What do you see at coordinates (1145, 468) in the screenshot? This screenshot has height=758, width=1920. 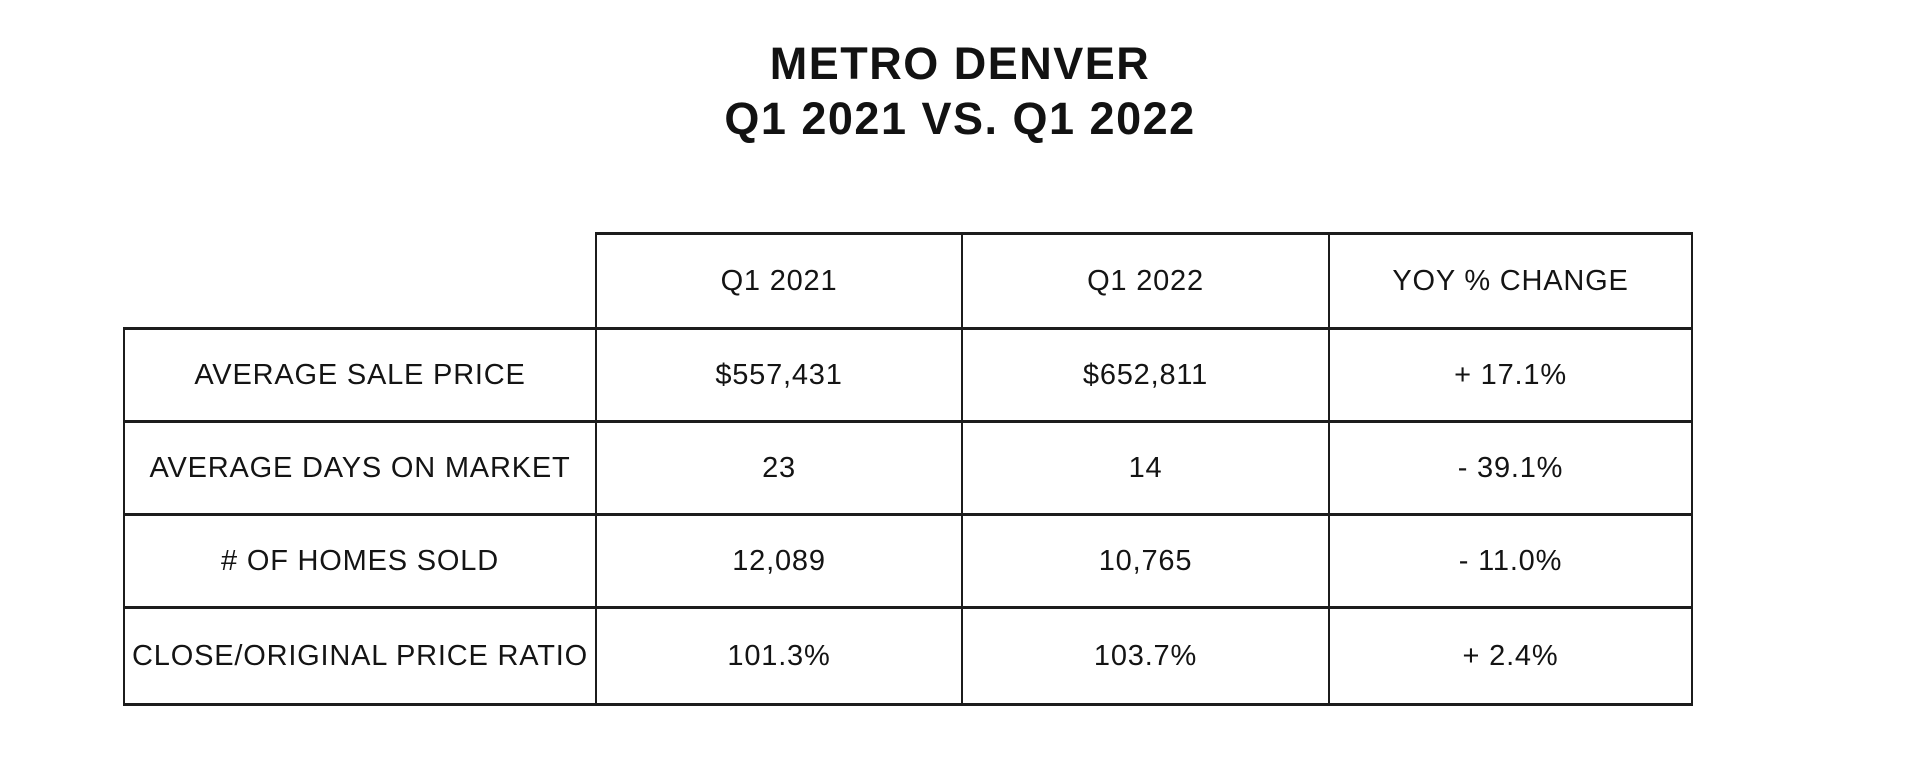 I see `cell-q1-2022-value: 14` at bounding box center [1145, 468].